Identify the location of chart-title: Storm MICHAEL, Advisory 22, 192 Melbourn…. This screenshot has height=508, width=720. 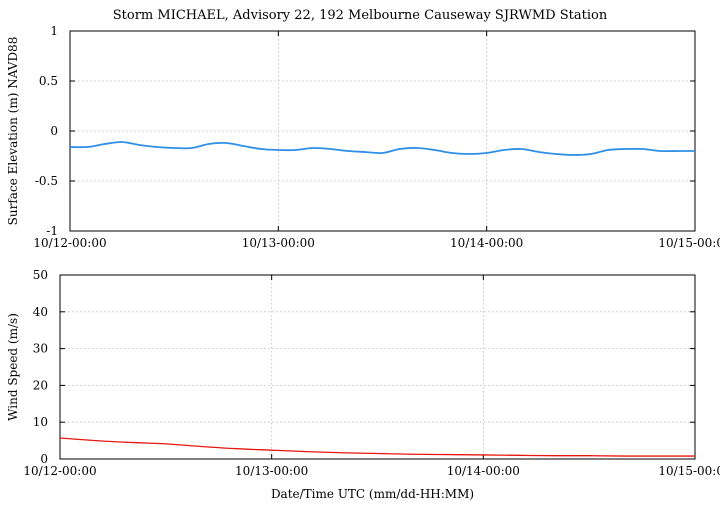
(360, 15).